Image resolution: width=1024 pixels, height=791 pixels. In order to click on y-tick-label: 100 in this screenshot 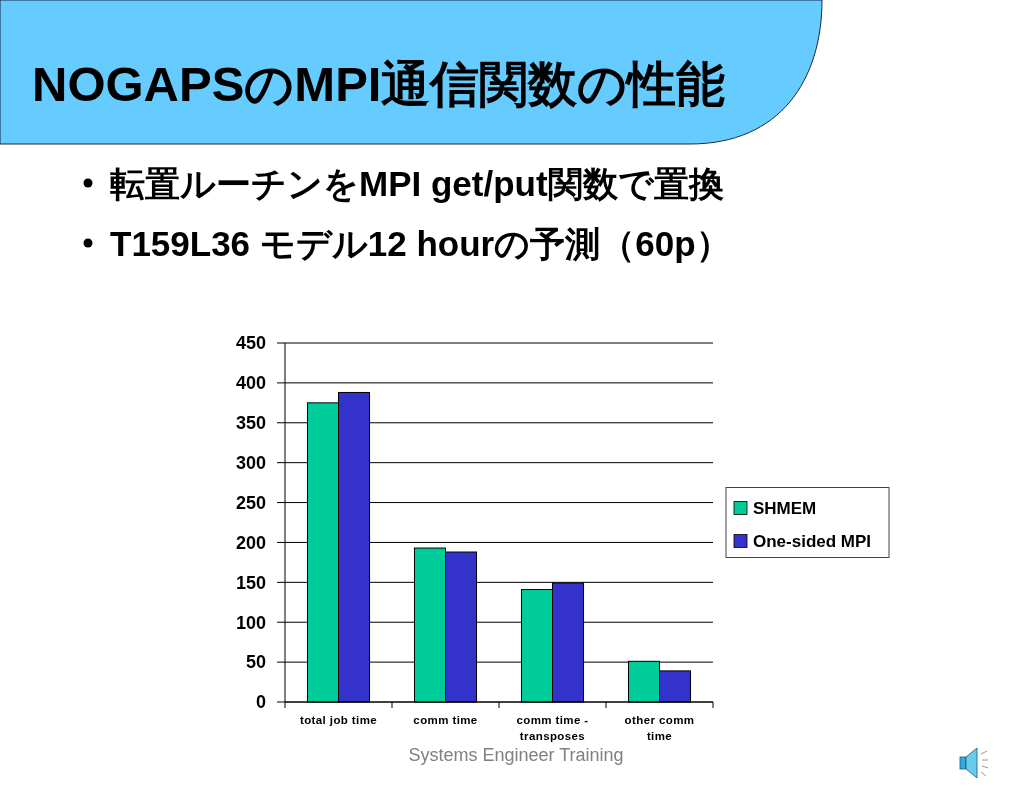, I will do `click(250, 622)`.